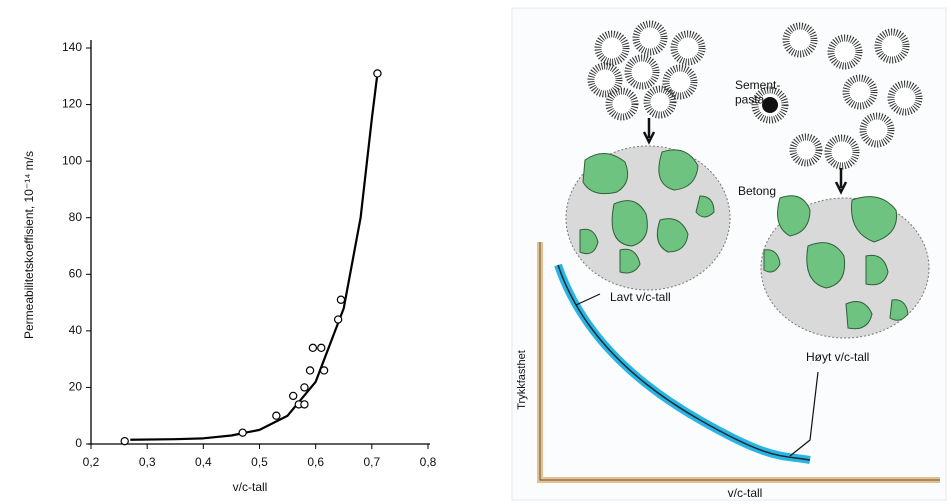 This screenshot has width=951, height=504. Describe the element at coordinates (147, 462) in the screenshot. I see `x-tick-label: 0,3` at that location.